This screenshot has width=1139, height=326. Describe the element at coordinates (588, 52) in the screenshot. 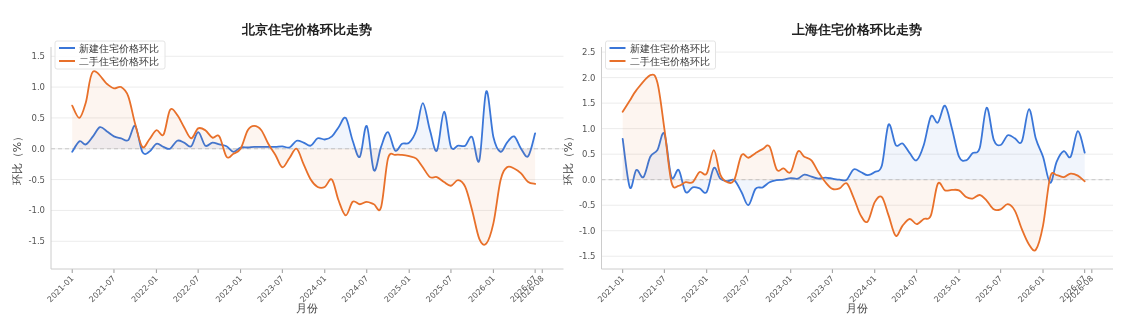

I see `y-tick-label: 2.5` at that location.